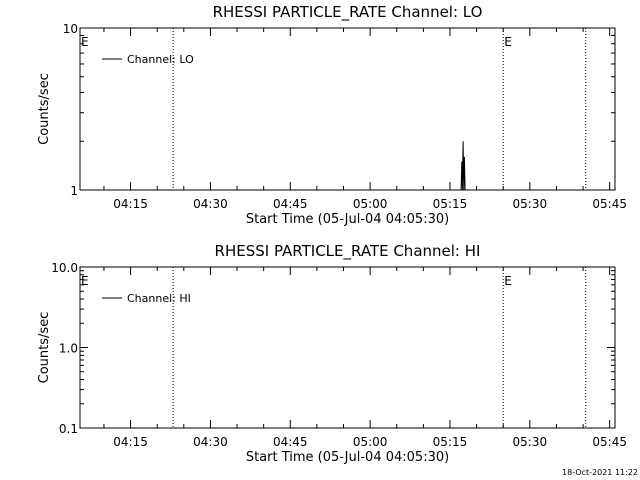 Image resolution: width=640 pixels, height=480 pixels. I want to click on chart-title: RHESSI PARTICLE_RATE Channel: LO, so click(348, 12).